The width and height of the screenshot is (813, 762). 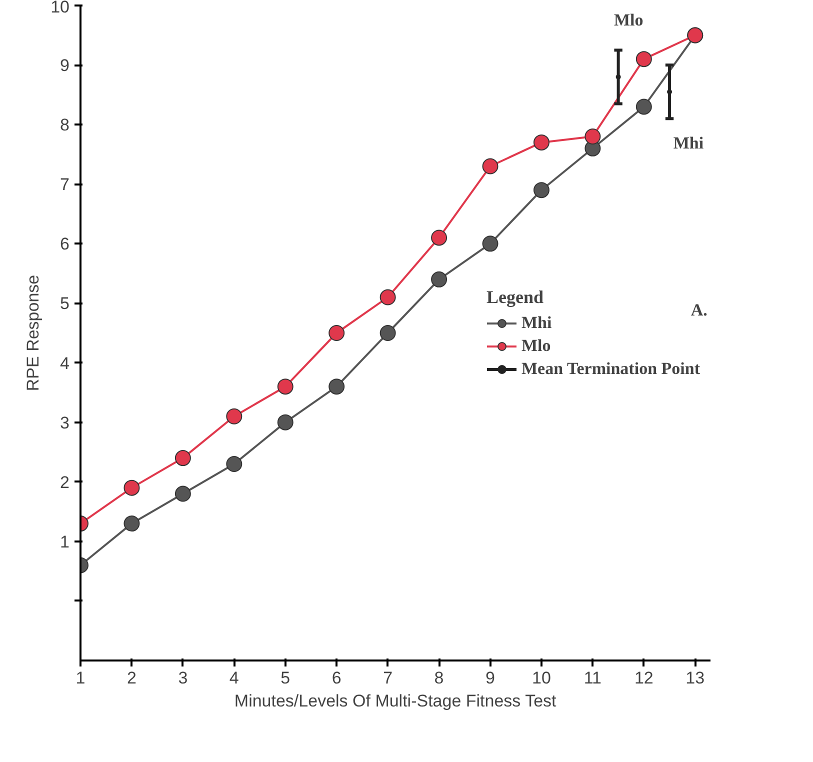 I want to click on y-tick-label: 4, so click(x=65, y=363).